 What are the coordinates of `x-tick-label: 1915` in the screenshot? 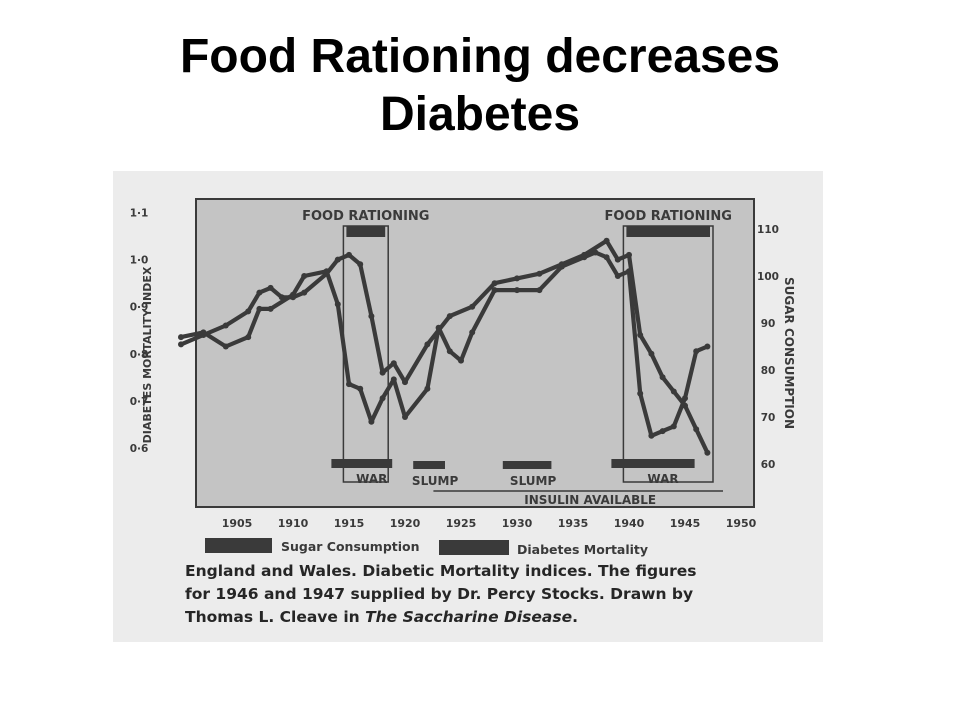 It's located at (349, 523).